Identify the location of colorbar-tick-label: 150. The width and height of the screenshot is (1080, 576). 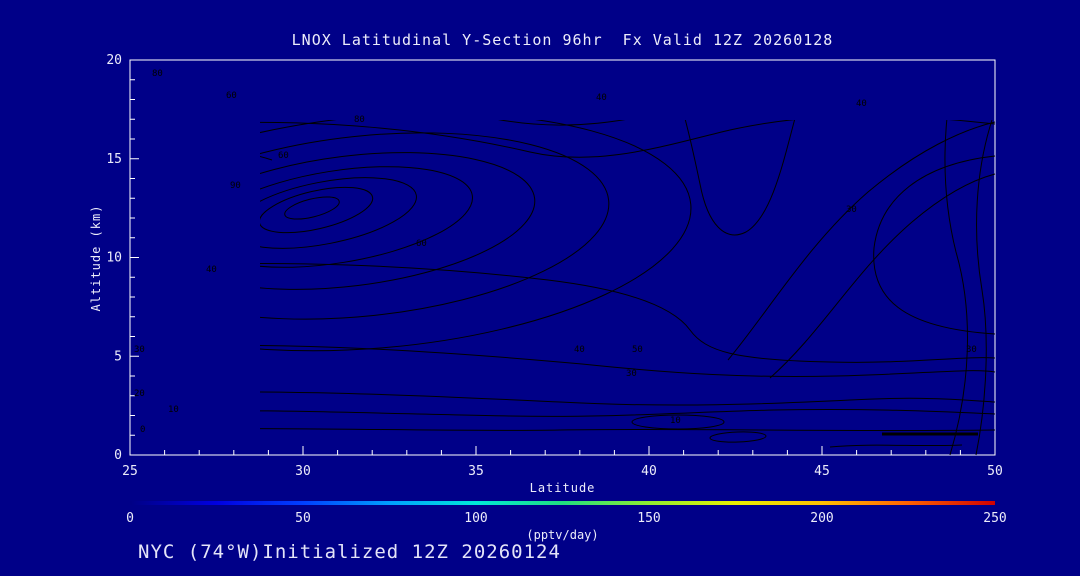
(649, 518).